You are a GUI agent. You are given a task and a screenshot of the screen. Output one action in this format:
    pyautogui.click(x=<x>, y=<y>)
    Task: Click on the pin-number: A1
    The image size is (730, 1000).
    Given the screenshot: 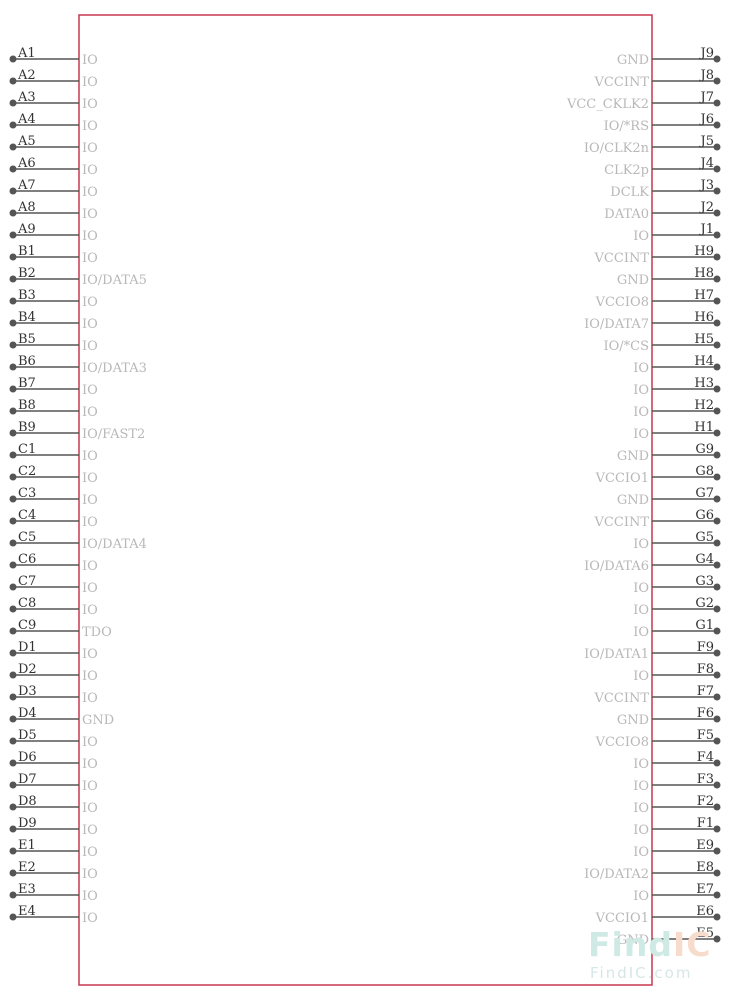 What is the action you would take?
    pyautogui.click(x=26, y=53)
    